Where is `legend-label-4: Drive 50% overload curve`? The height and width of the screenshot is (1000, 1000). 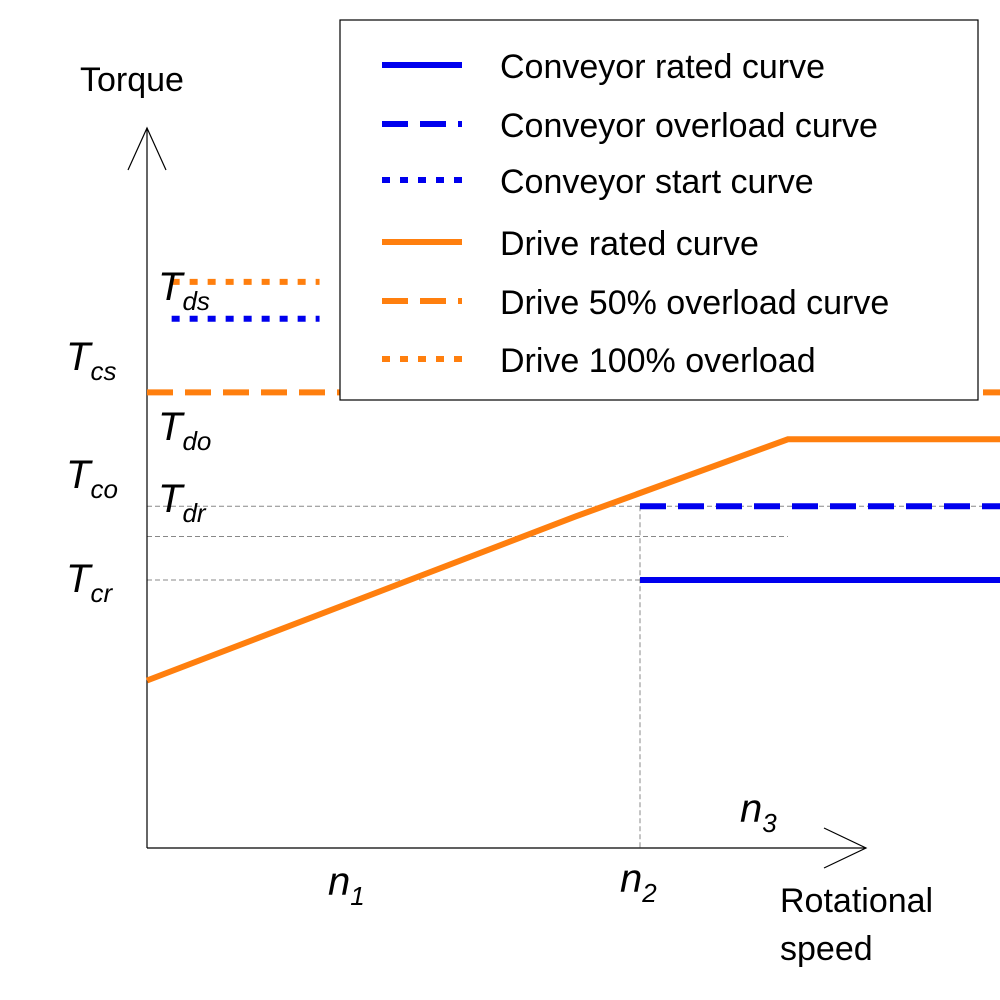
legend-label-4: Drive 50% overload curve is located at coordinates (694, 303).